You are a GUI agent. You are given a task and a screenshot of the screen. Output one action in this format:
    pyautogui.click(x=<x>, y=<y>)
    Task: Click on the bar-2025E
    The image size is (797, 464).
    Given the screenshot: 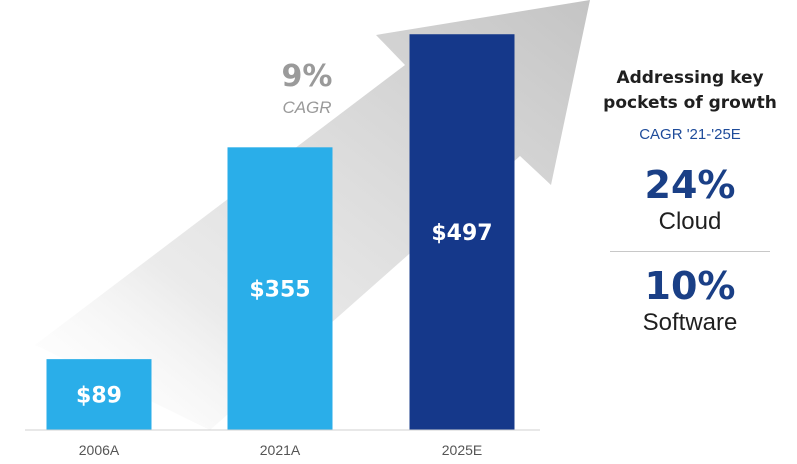 What is the action you would take?
    pyautogui.click(x=462, y=232)
    